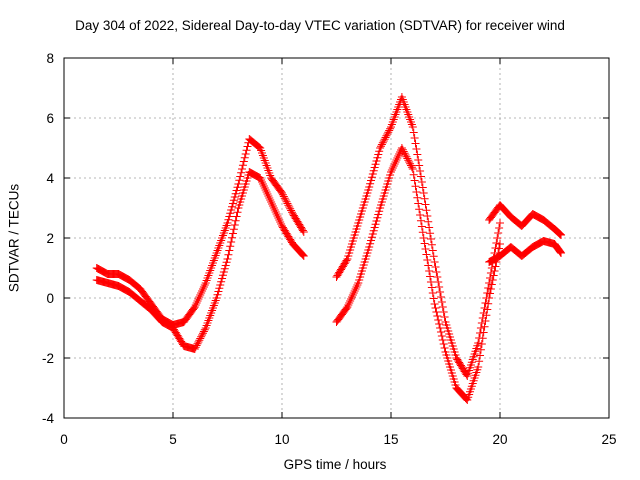 The height and width of the screenshot is (480, 640). I want to click on x-tick-label: 25, so click(608, 439).